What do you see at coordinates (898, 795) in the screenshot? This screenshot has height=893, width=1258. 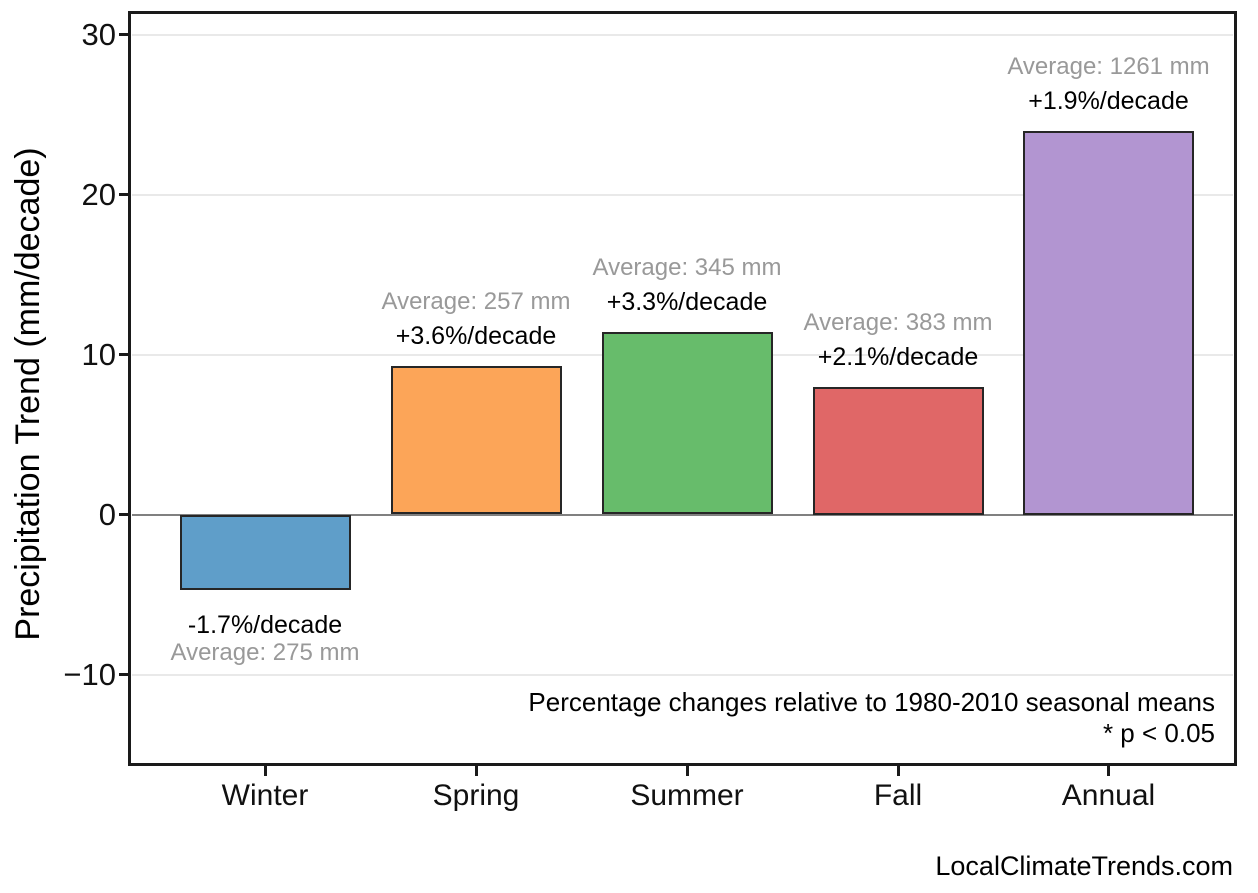 I see `x-tick-label: Fall` at bounding box center [898, 795].